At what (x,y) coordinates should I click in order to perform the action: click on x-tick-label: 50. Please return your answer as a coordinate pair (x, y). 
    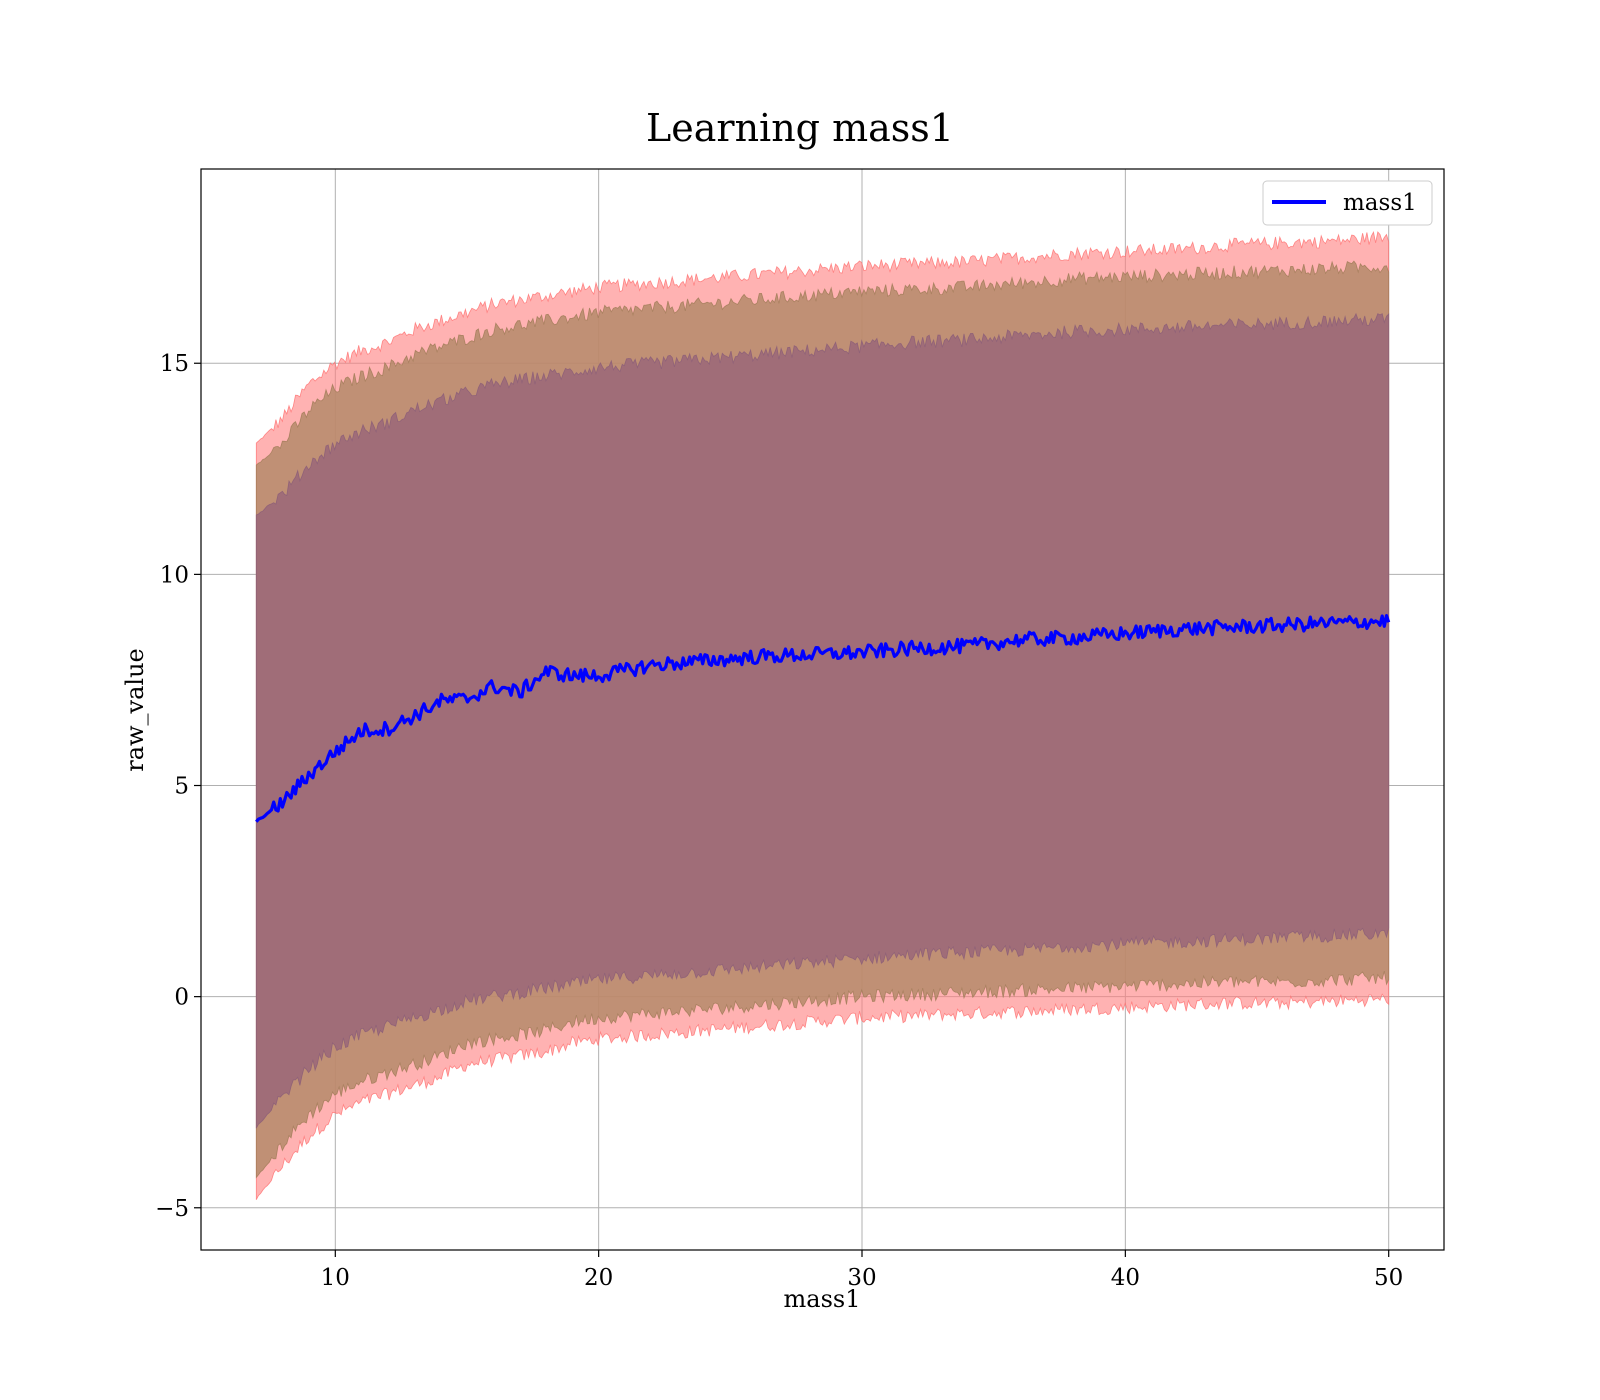
    Looking at the image, I should click on (1388, 1278).